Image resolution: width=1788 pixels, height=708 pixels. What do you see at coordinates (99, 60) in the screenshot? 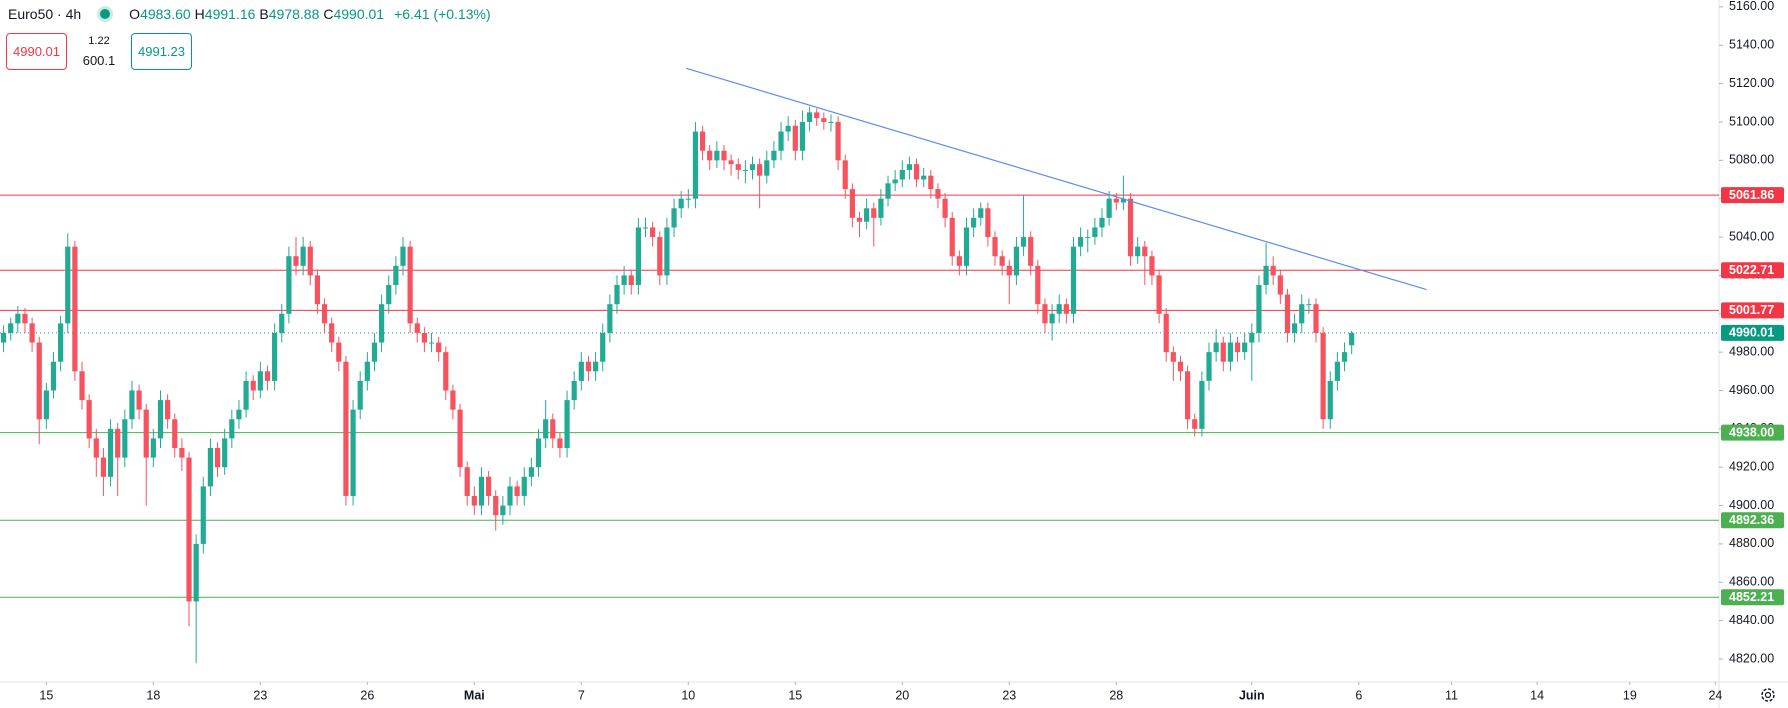
I see `volume: 600.1` at bounding box center [99, 60].